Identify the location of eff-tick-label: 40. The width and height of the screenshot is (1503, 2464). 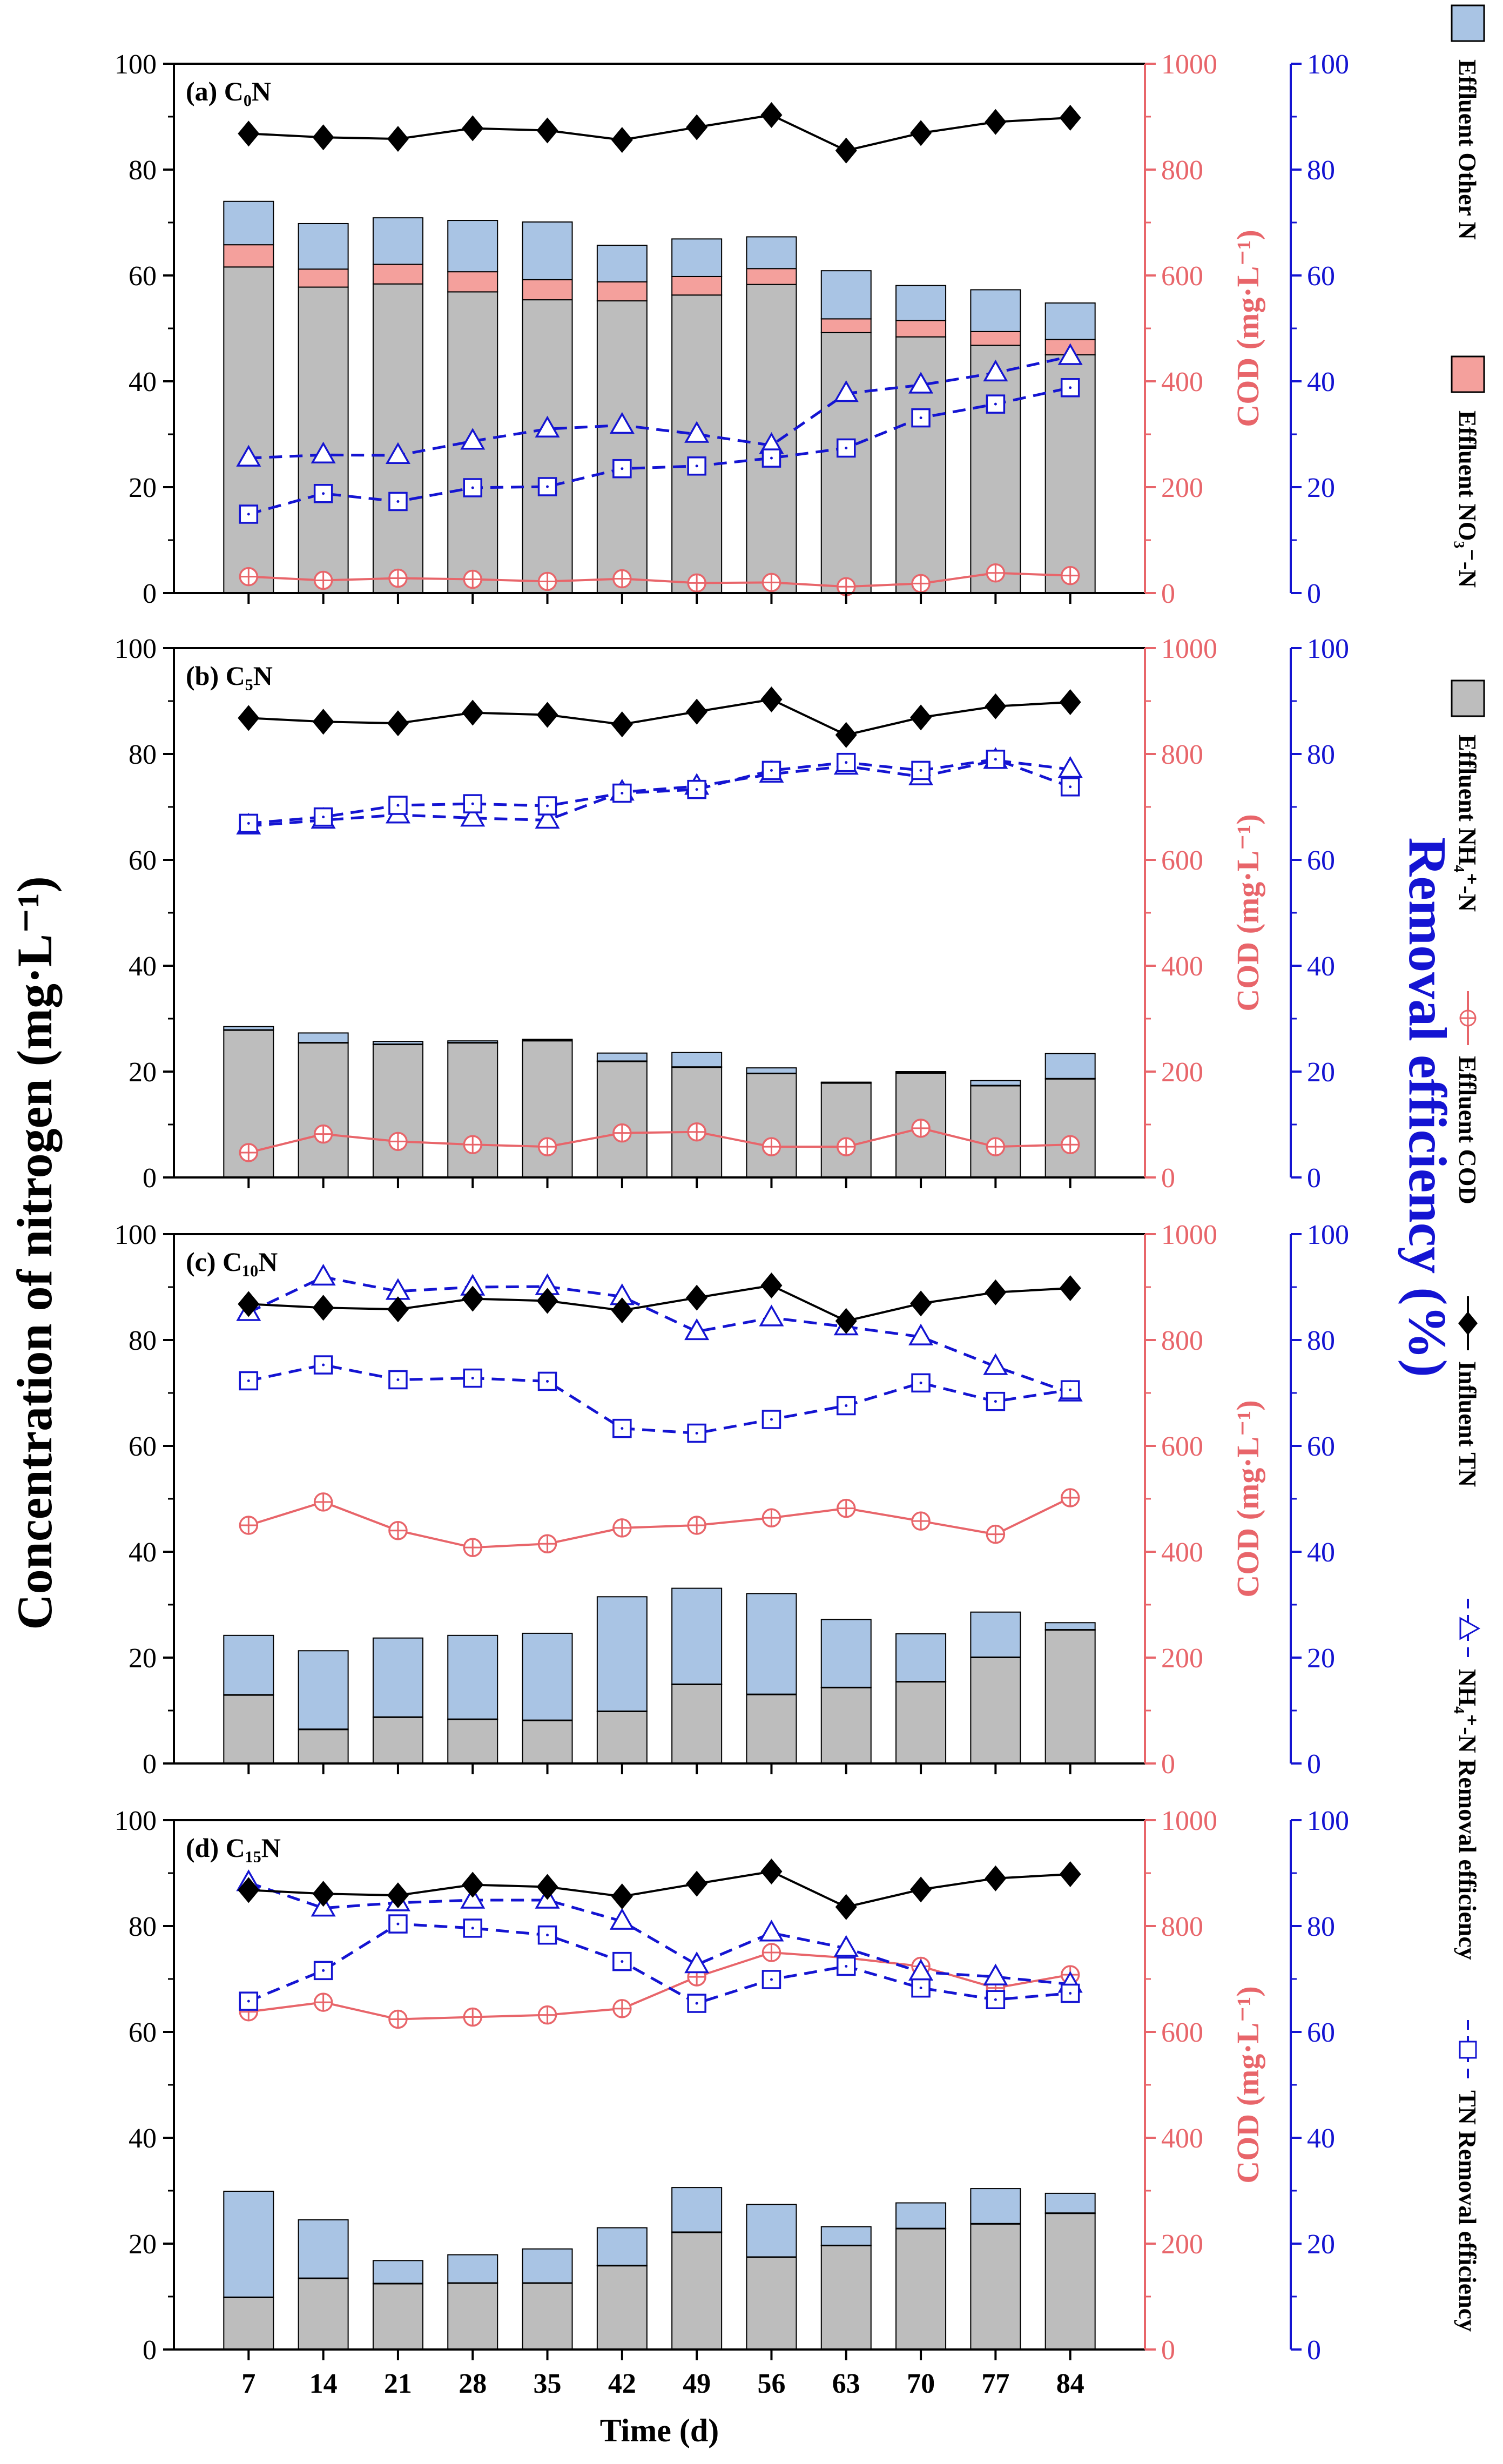
(1321, 2138).